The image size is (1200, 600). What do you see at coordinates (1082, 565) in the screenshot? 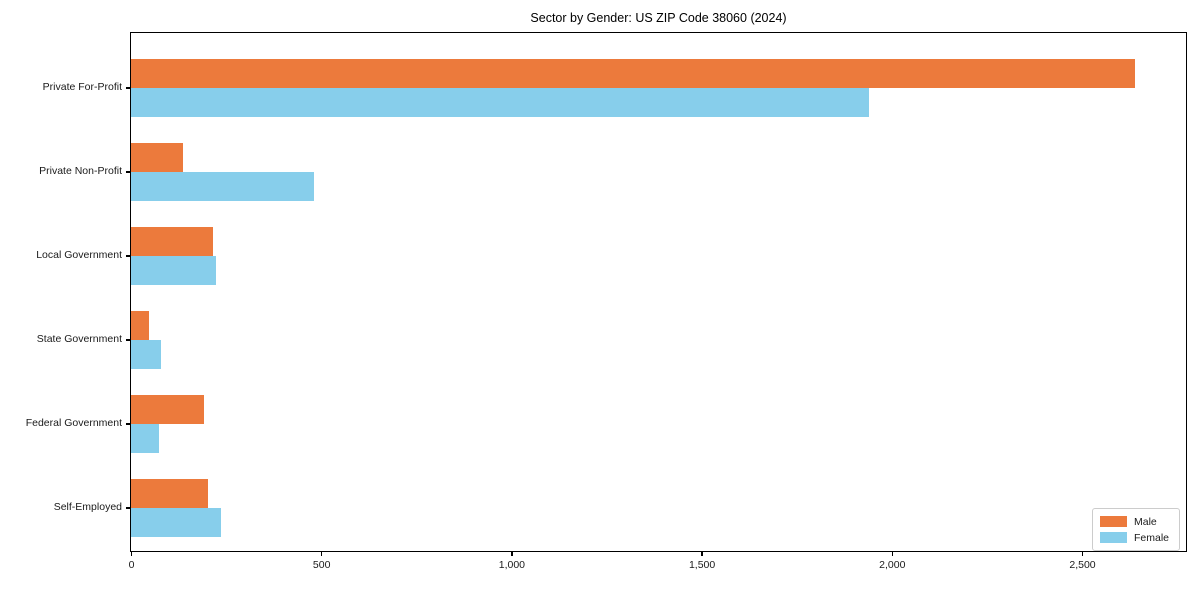
I see `x-axis-label-2-500: 2,500` at bounding box center [1082, 565].